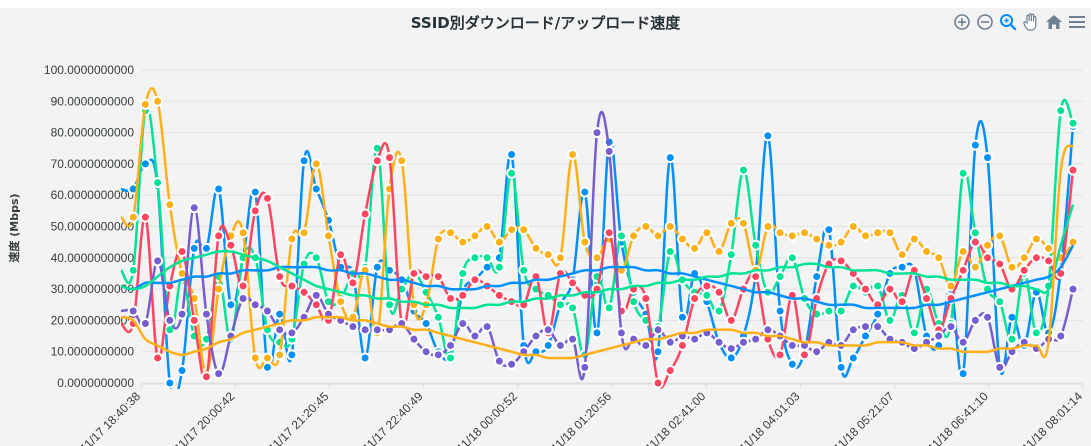 The height and width of the screenshot is (446, 1091). What do you see at coordinates (1031, 22) in the screenshot?
I see `pan-button` at bounding box center [1031, 22].